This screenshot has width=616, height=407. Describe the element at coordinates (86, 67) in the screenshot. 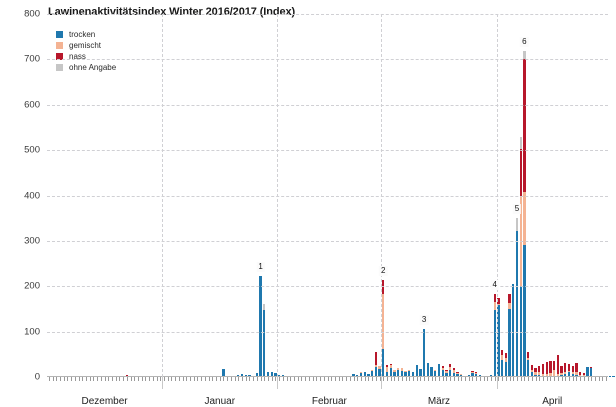

I see `legend-item: ohne Angabe` at that location.